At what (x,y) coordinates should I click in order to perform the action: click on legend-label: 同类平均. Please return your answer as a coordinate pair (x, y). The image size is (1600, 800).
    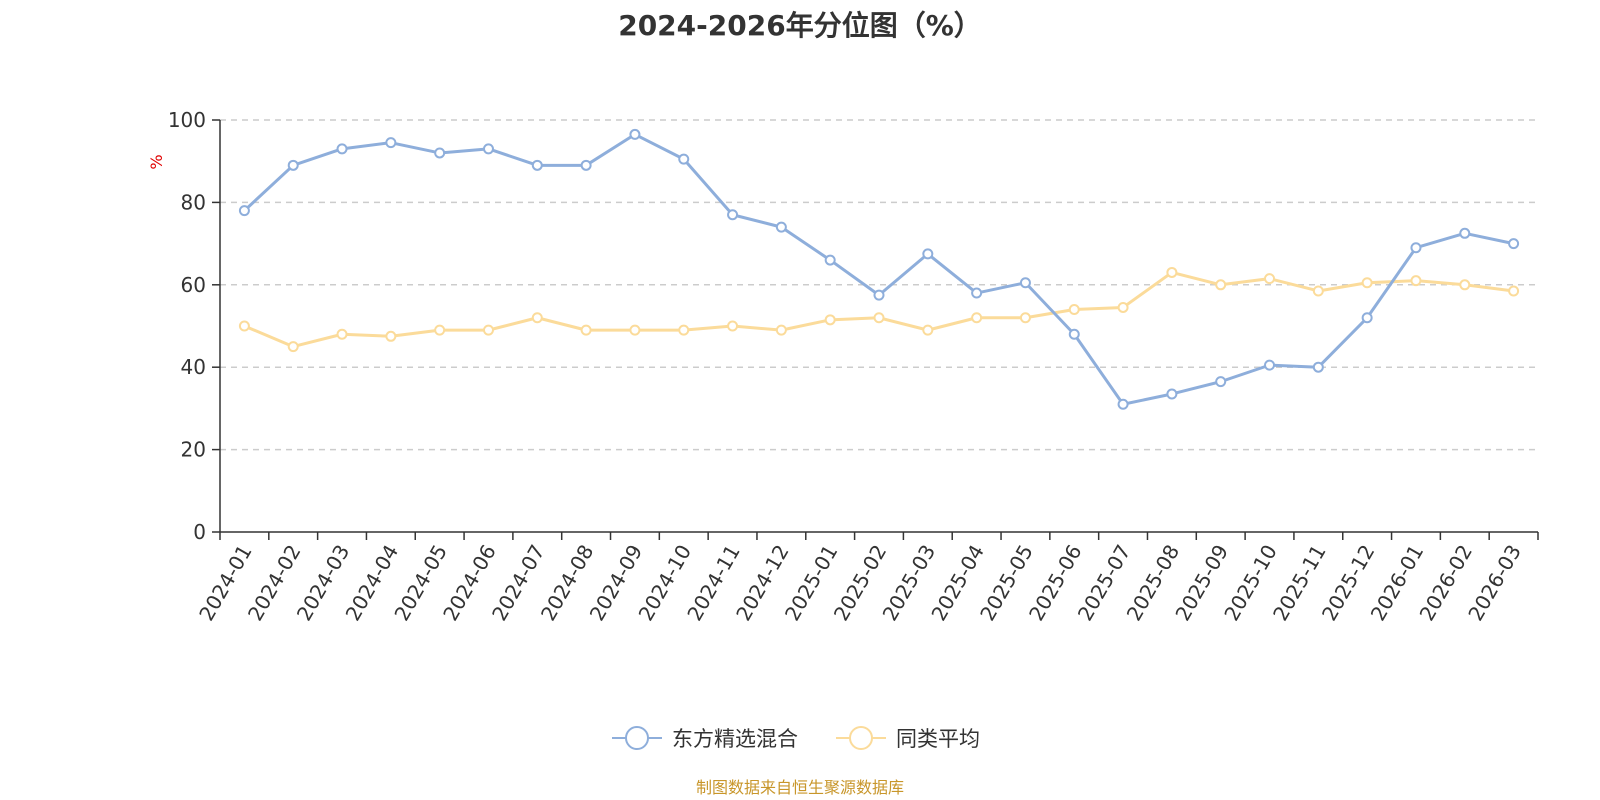
    Looking at the image, I should click on (938, 739).